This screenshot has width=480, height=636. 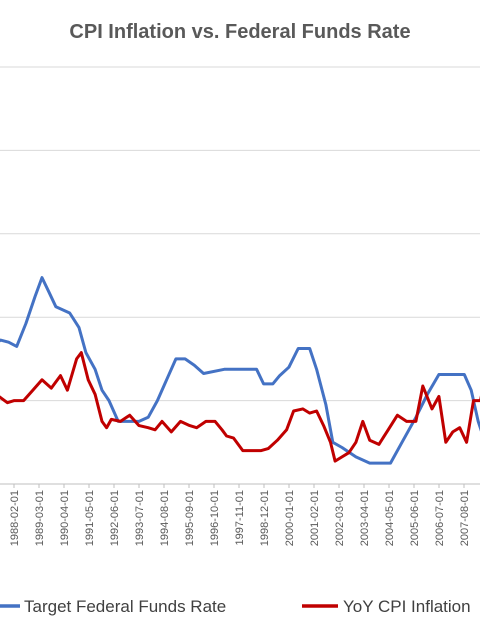 What do you see at coordinates (265, 518) in the screenshot?
I see `x-tick-label: 1998-12-01` at bounding box center [265, 518].